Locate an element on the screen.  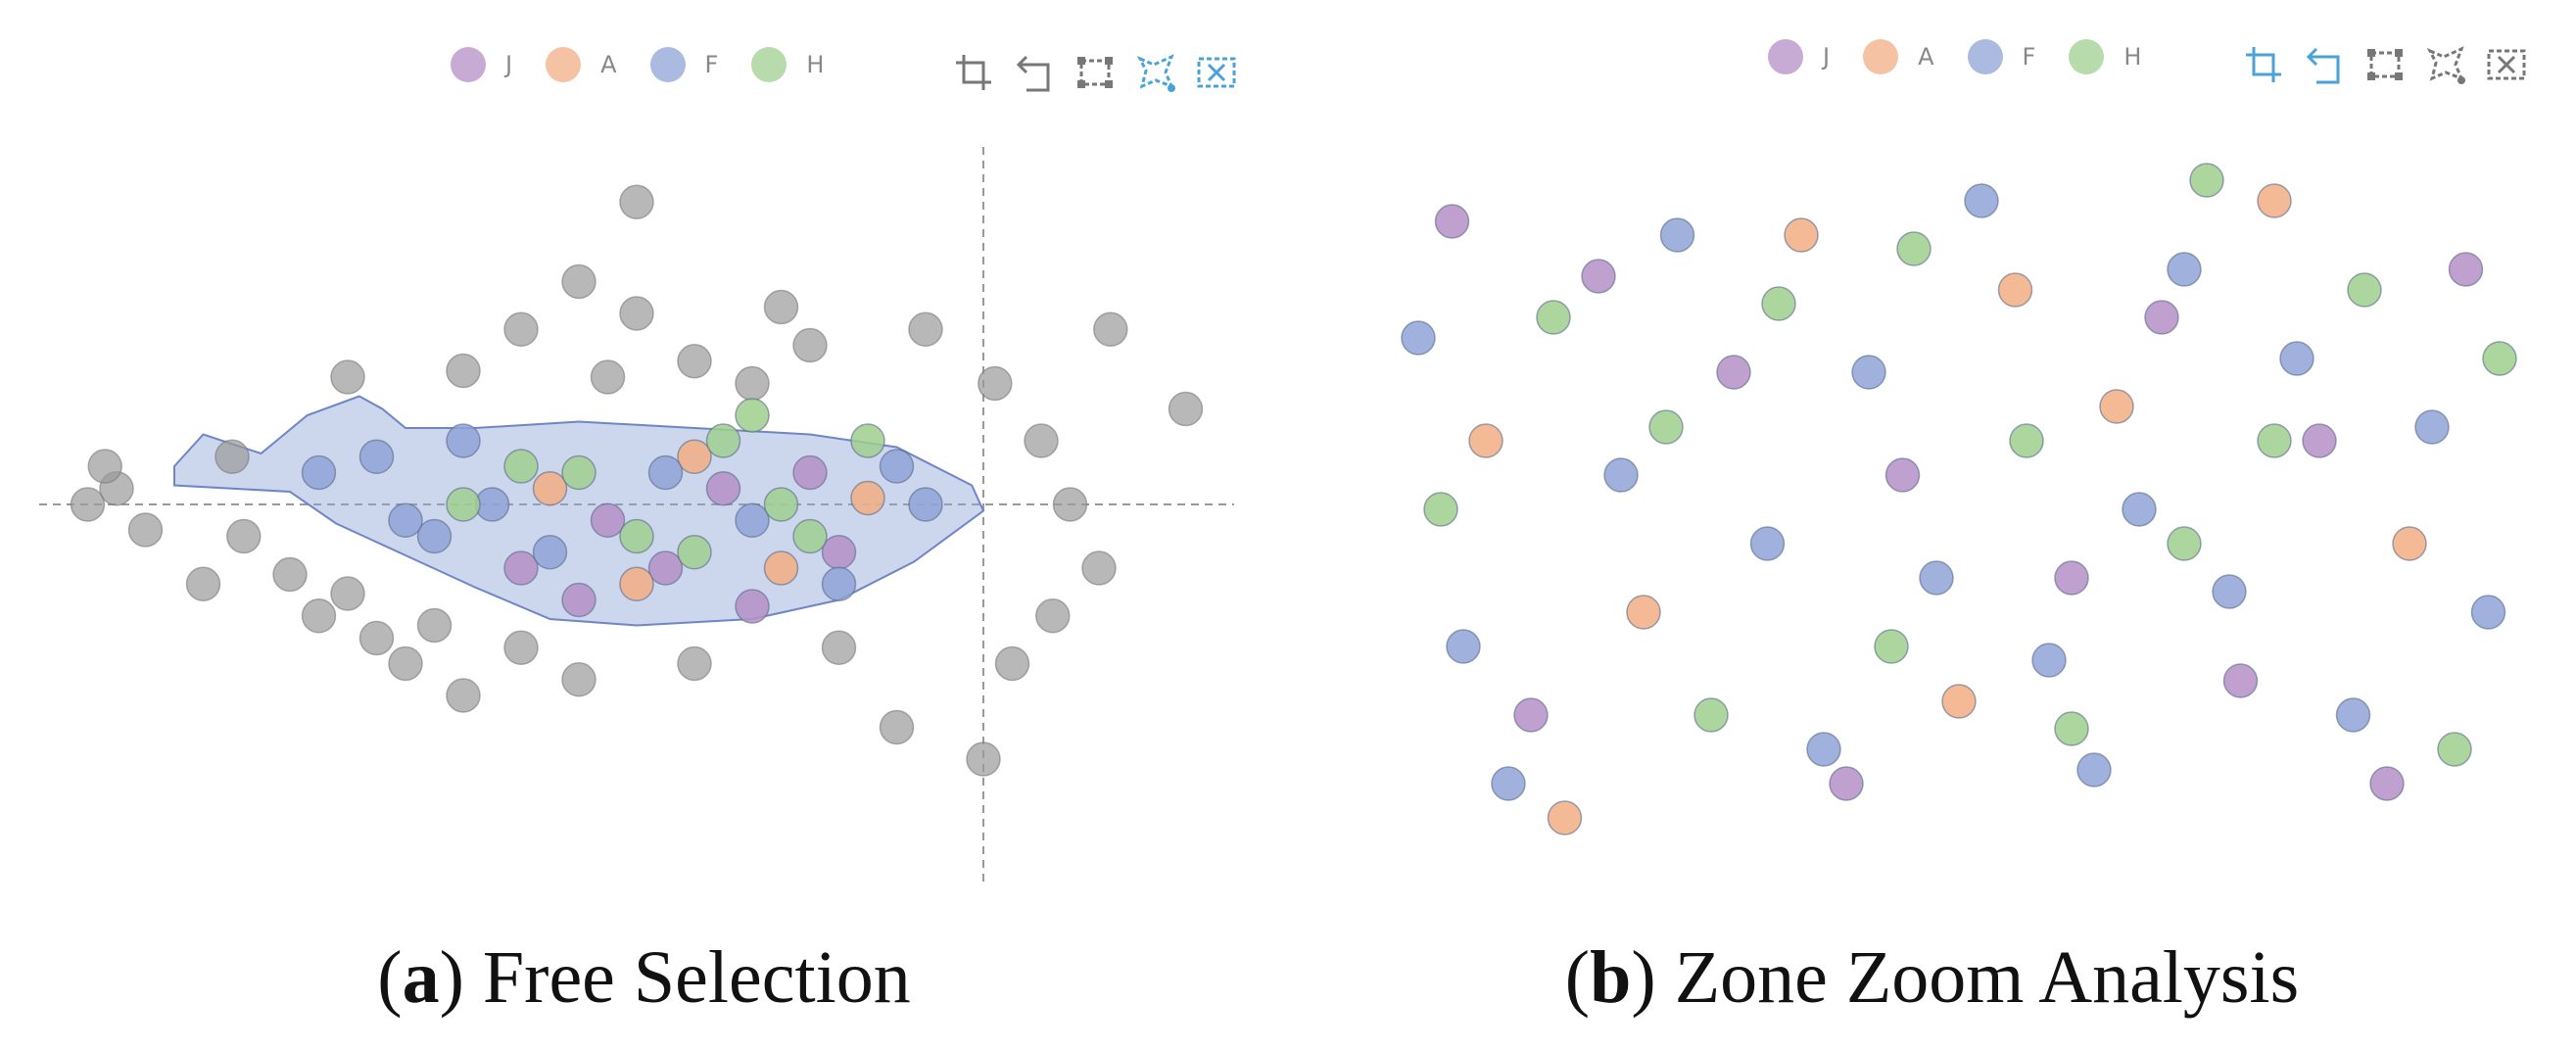
legend-item-h: H is located at coordinates (2105, 56).